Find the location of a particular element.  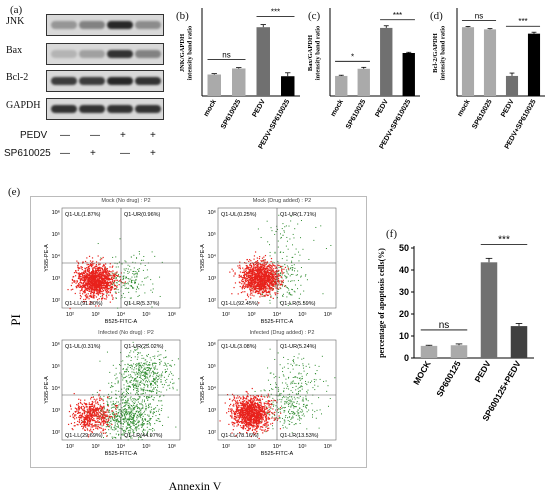

western-blot: JNK Bax Bcl-2 GAPDH PEDV — — + + SP610025 — + — + is located at coordinates (85, 87).